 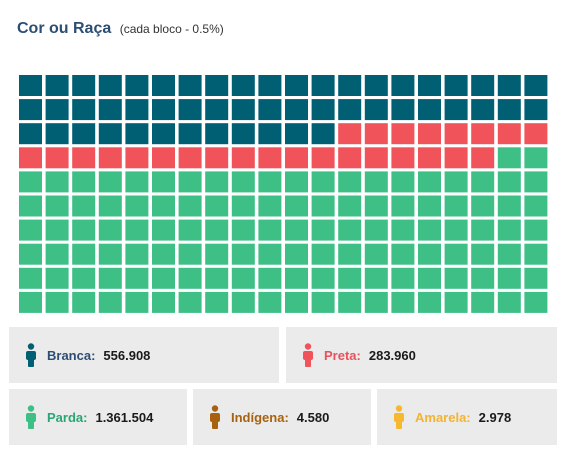 I want to click on legend-card-branca: Branca: 556.908, so click(x=144, y=355).